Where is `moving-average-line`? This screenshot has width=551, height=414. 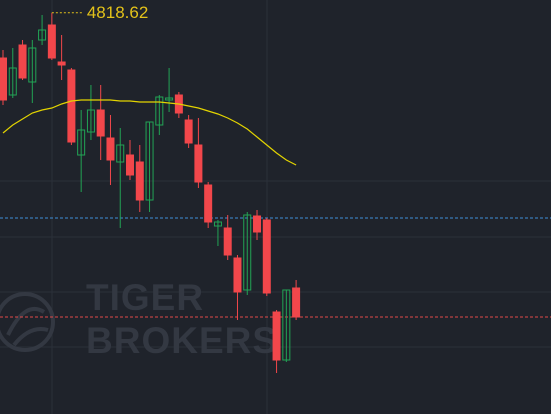
moving-average-line is located at coordinates (149, 132).